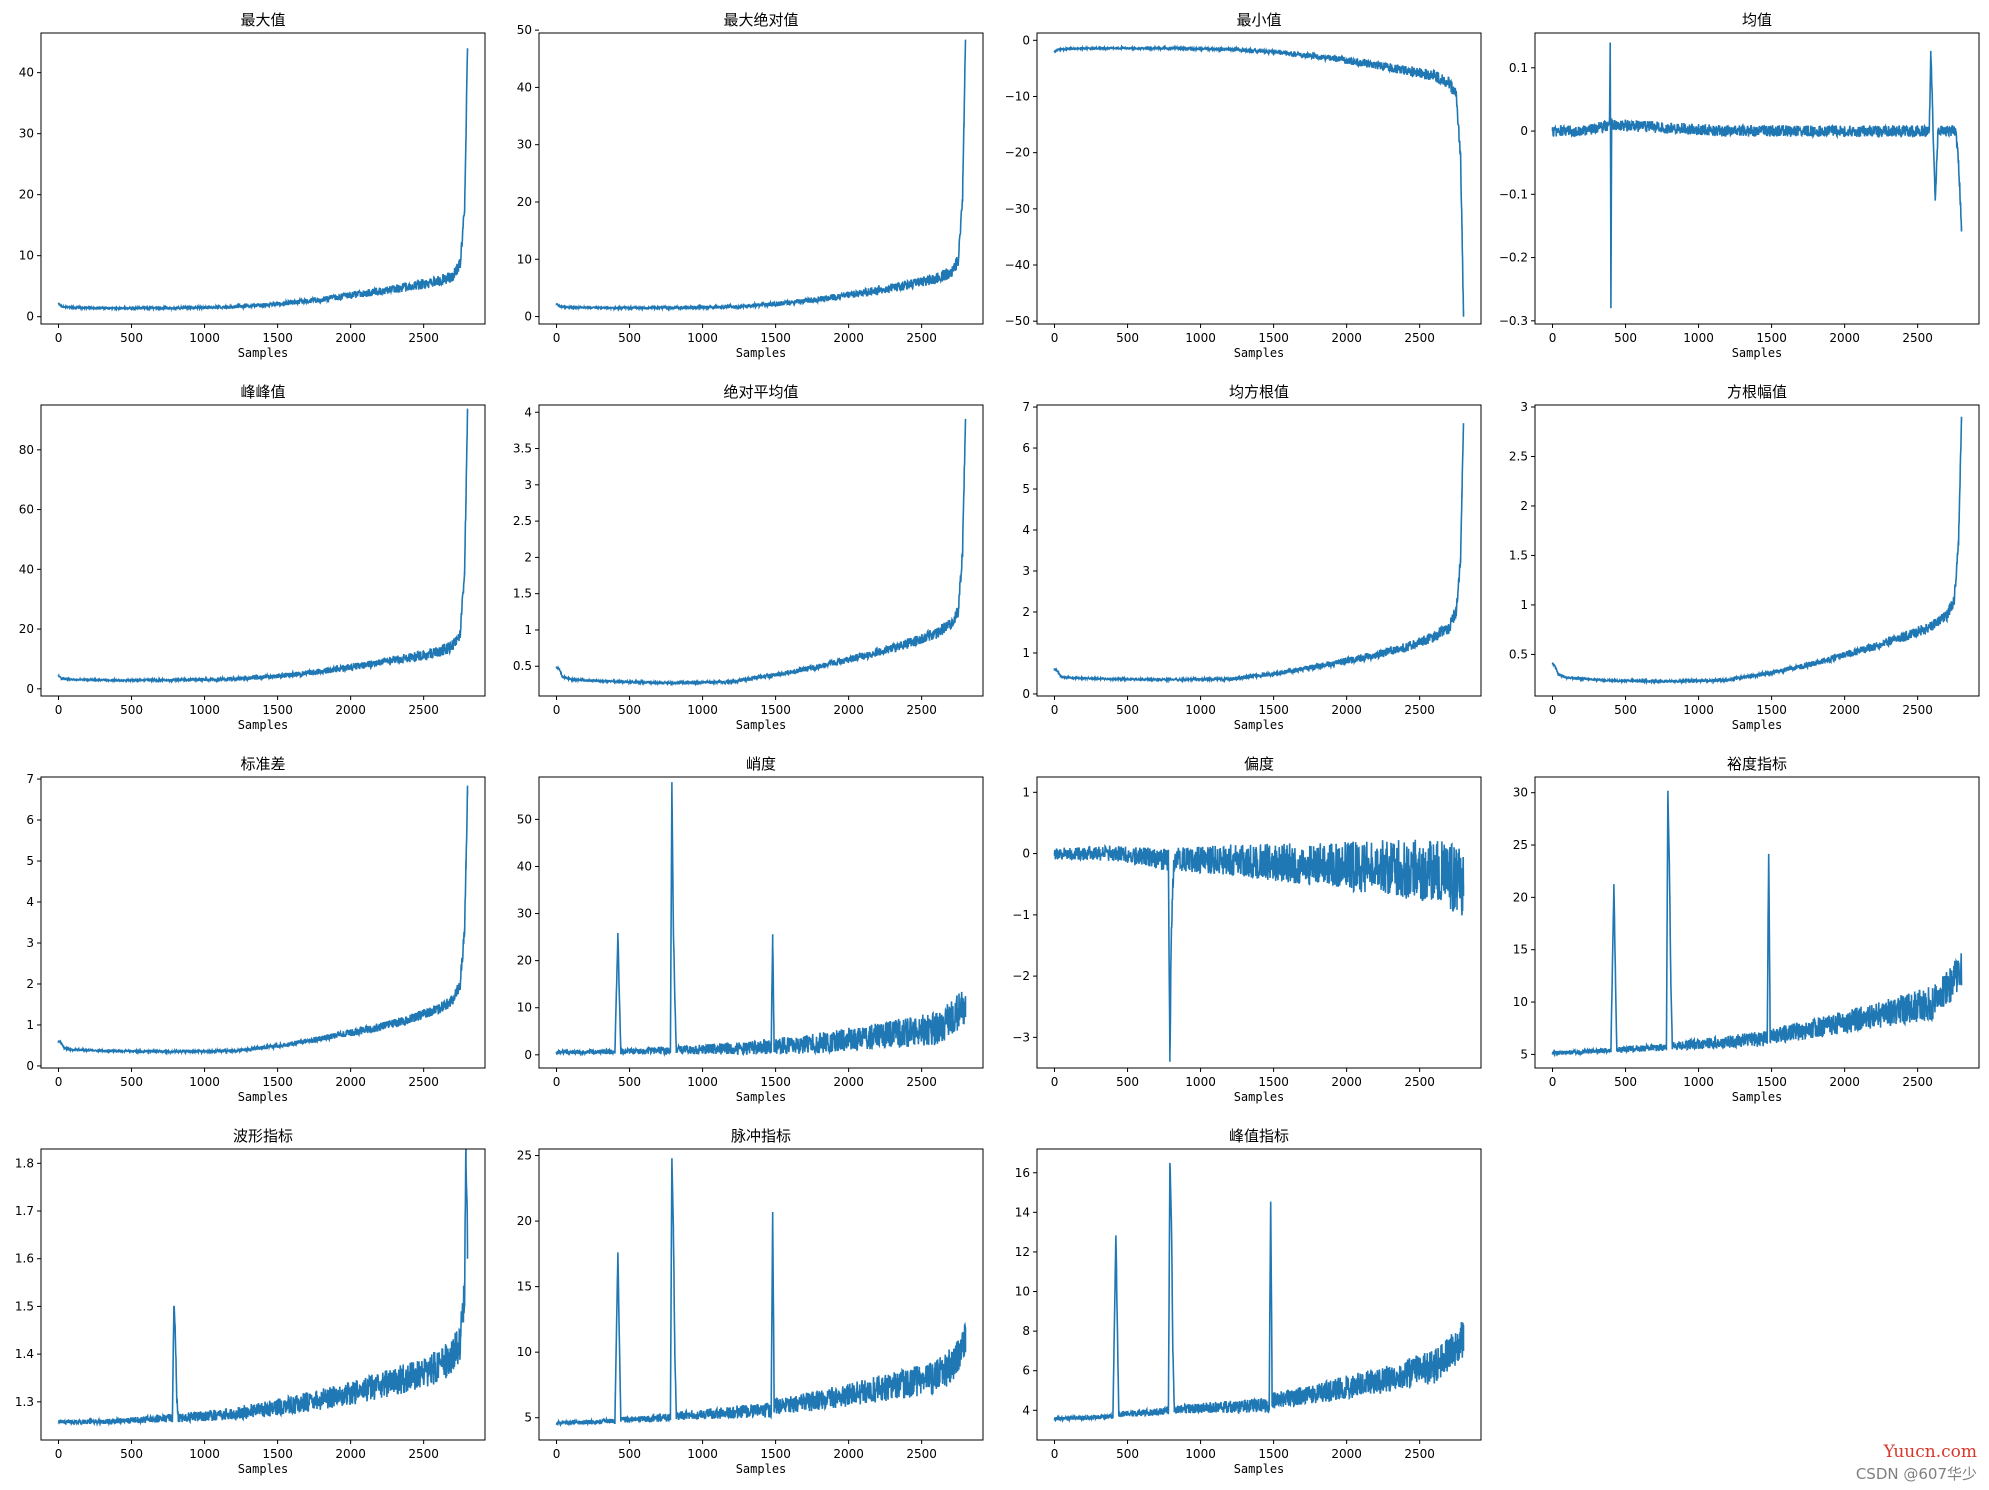 The image size is (1989, 1490). What do you see at coordinates (24, 1402) in the screenshot?
I see `y-tick-label: 1.3` at bounding box center [24, 1402].